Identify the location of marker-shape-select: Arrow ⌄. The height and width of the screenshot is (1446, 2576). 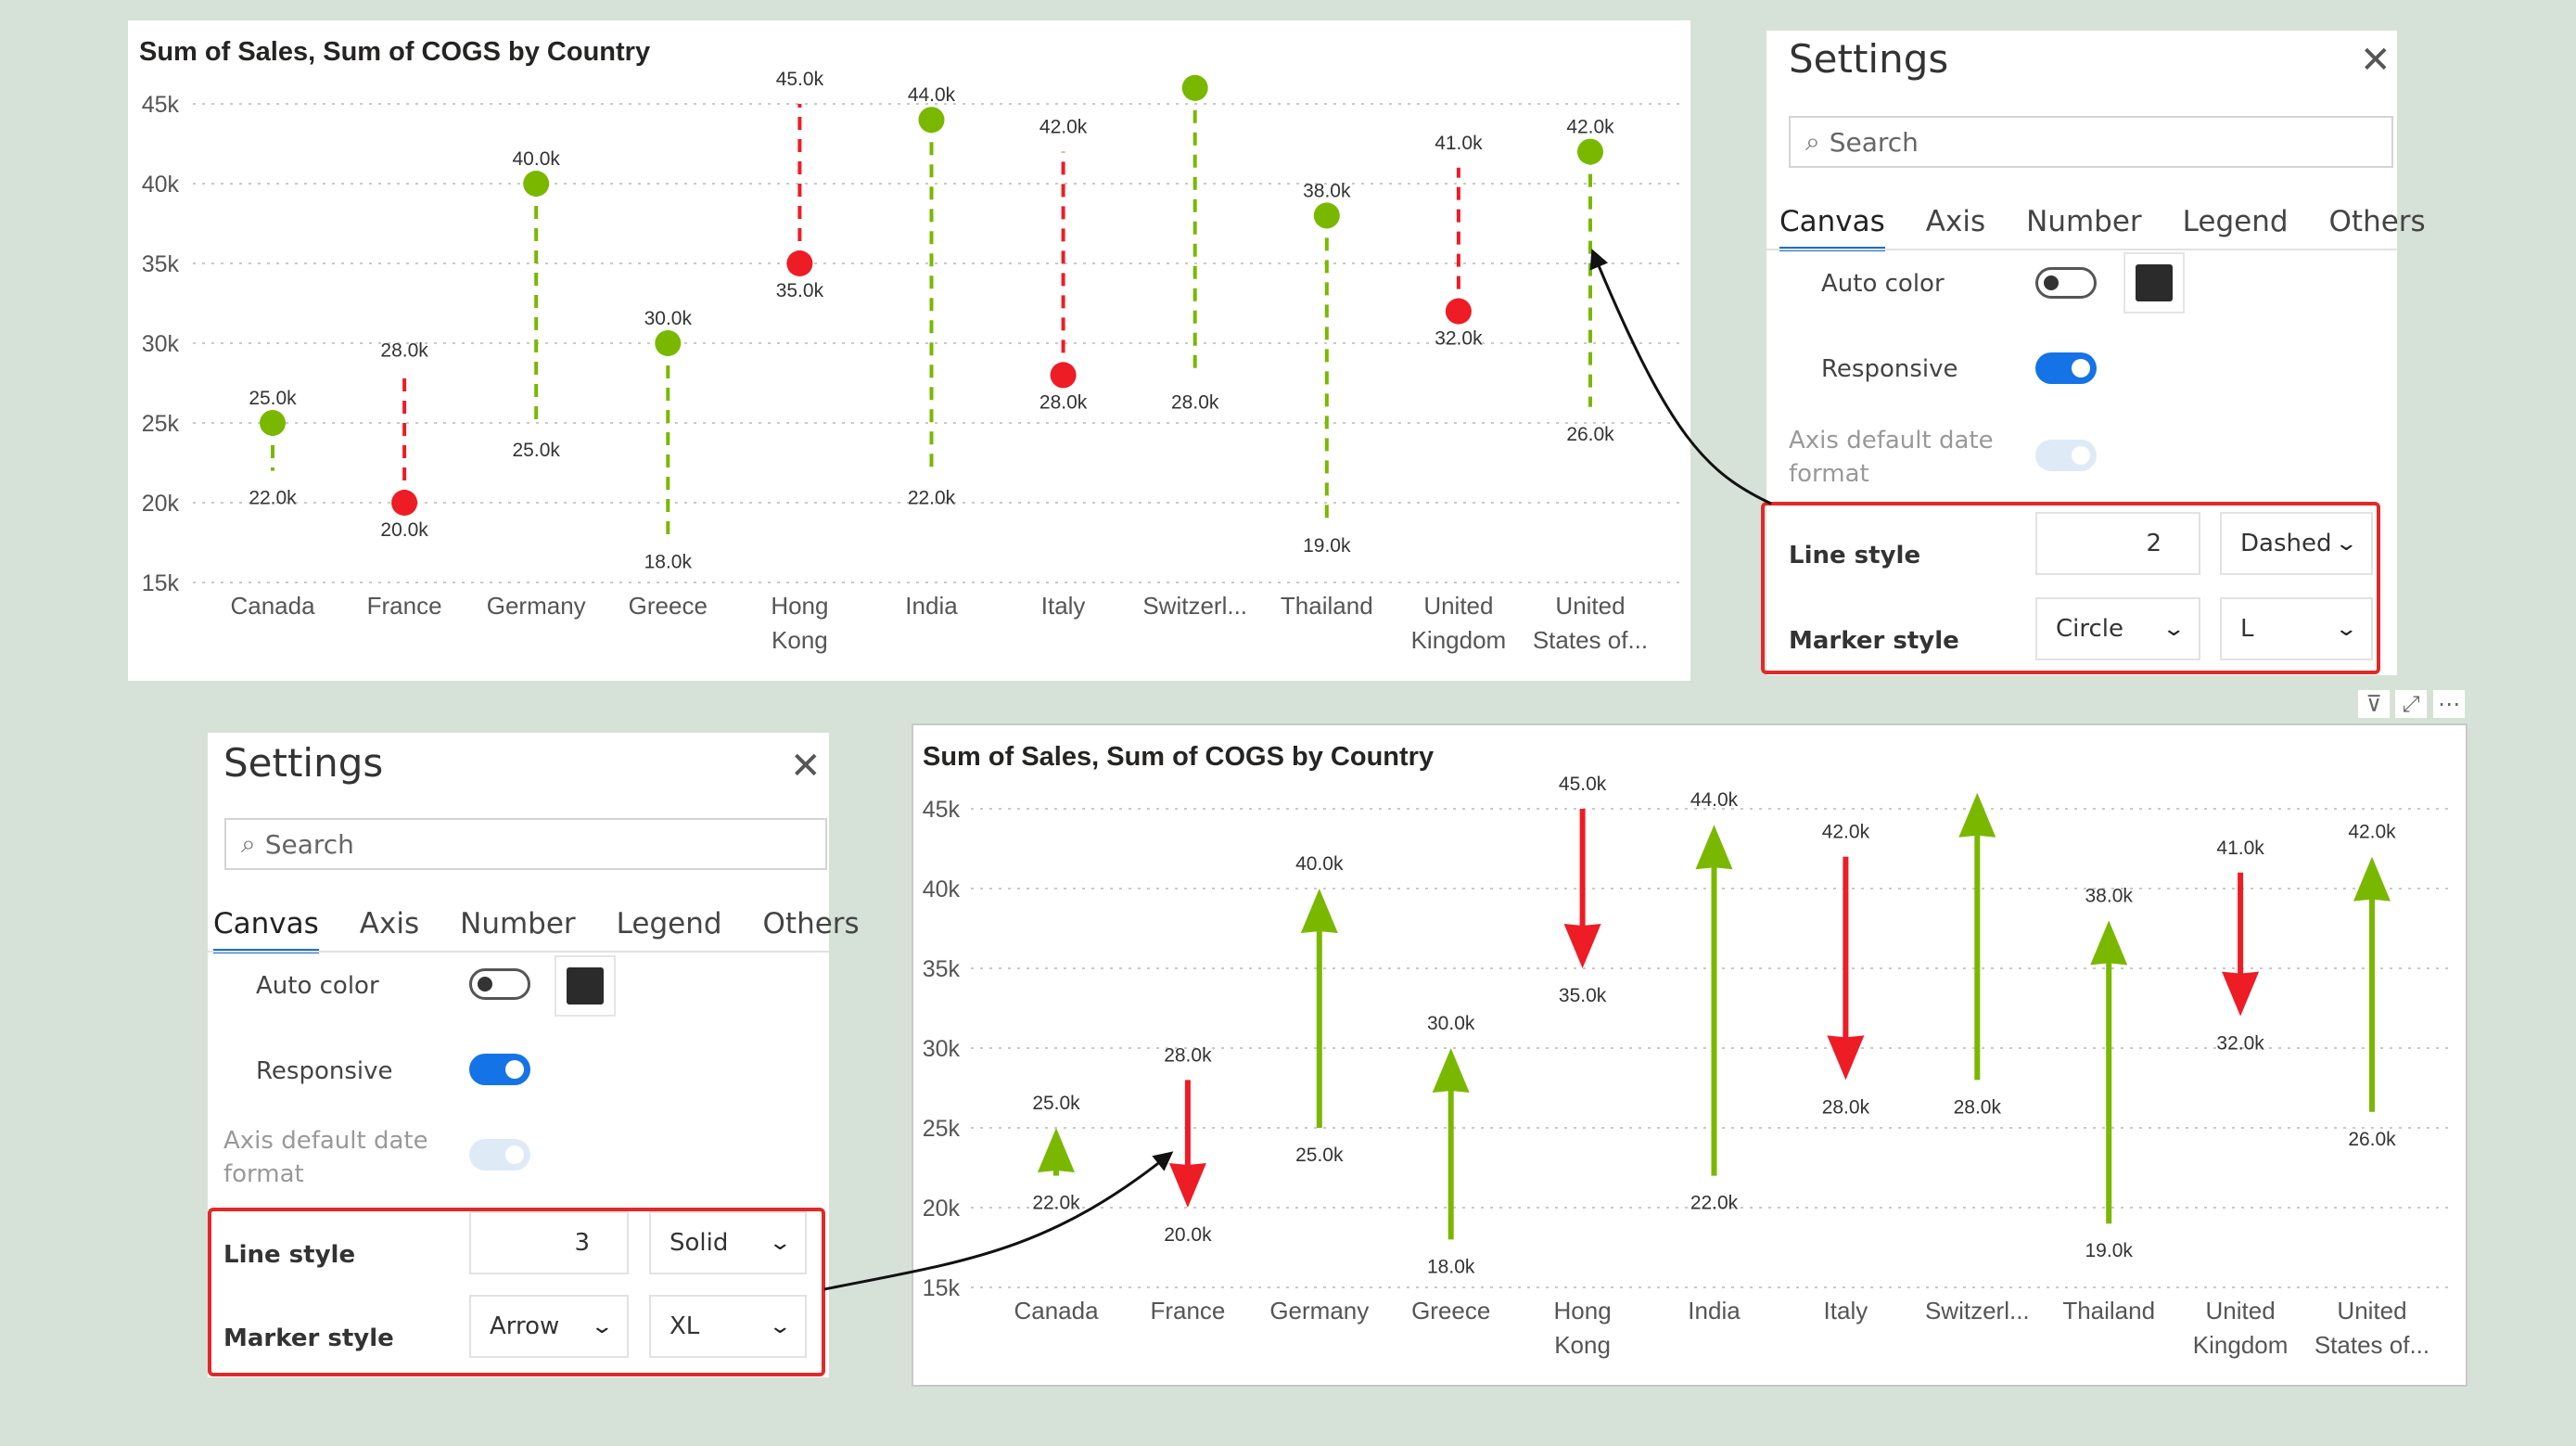
(549, 1326).